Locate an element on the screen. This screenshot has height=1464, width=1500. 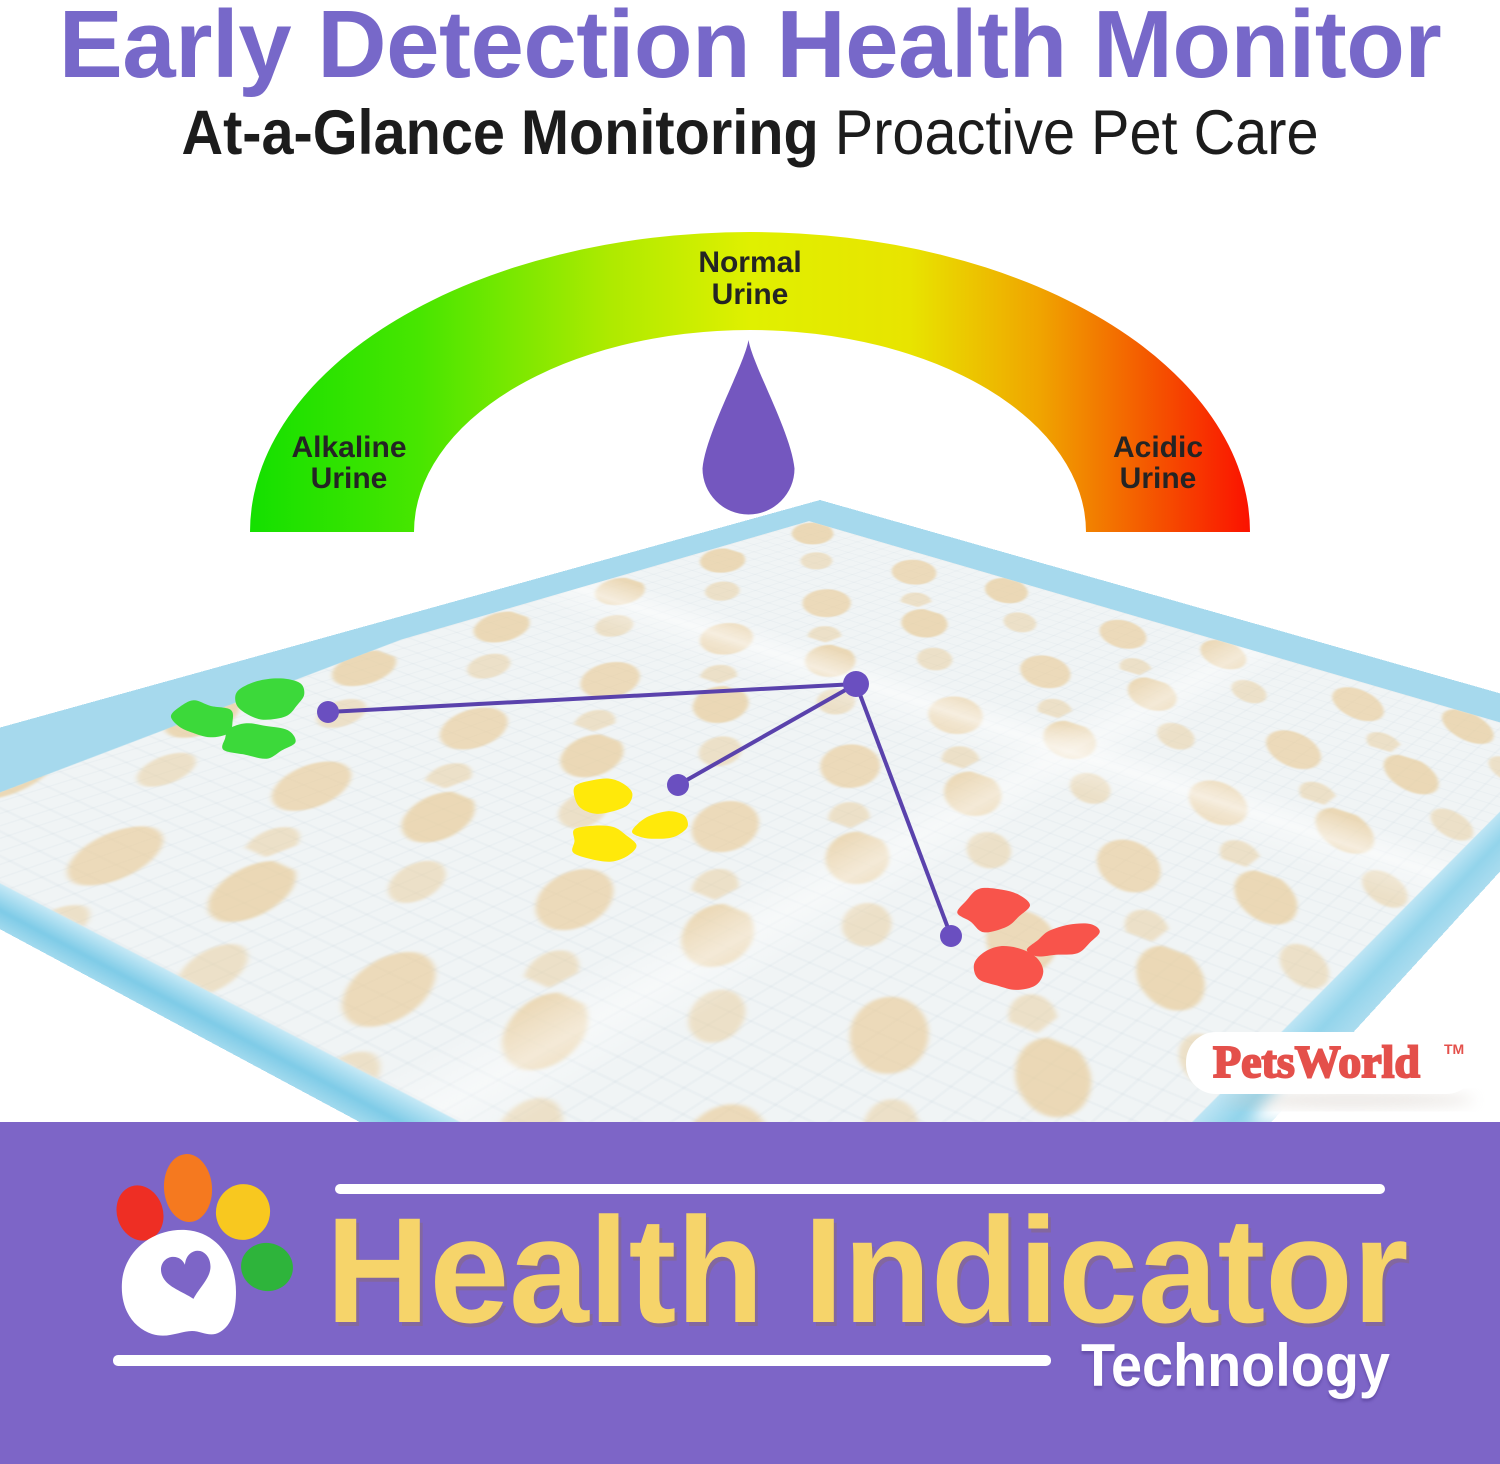
svg-text: Alkaline is located at coordinates (348, 447).